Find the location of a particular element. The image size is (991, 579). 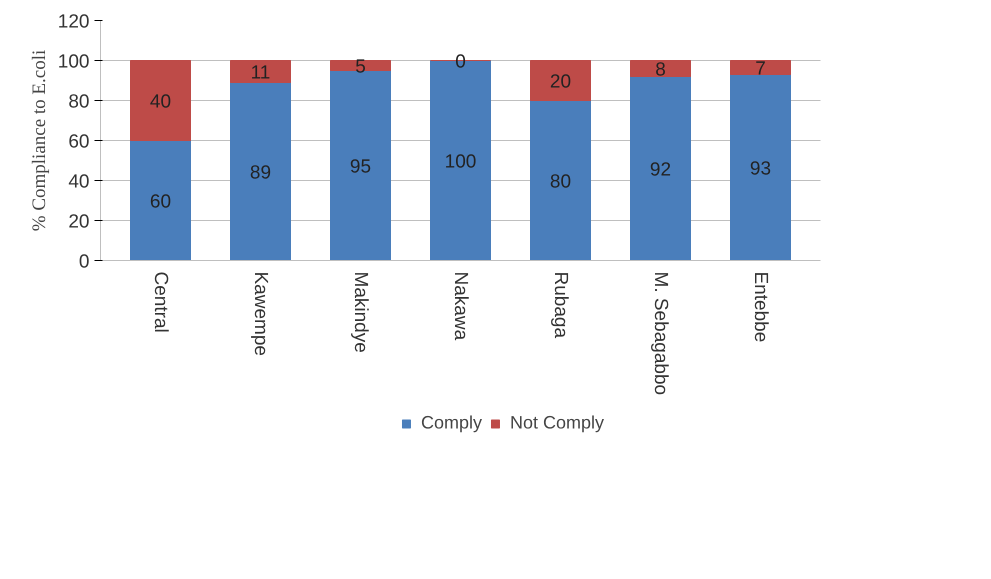

y-tick-label: 80 is located at coordinates (79, 102).